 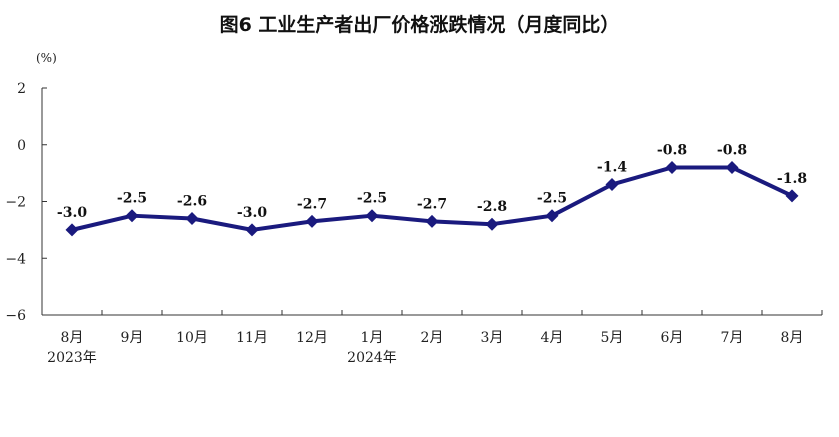 What do you see at coordinates (15, 203) in the screenshot?
I see `y-tick-label: −2` at bounding box center [15, 203].